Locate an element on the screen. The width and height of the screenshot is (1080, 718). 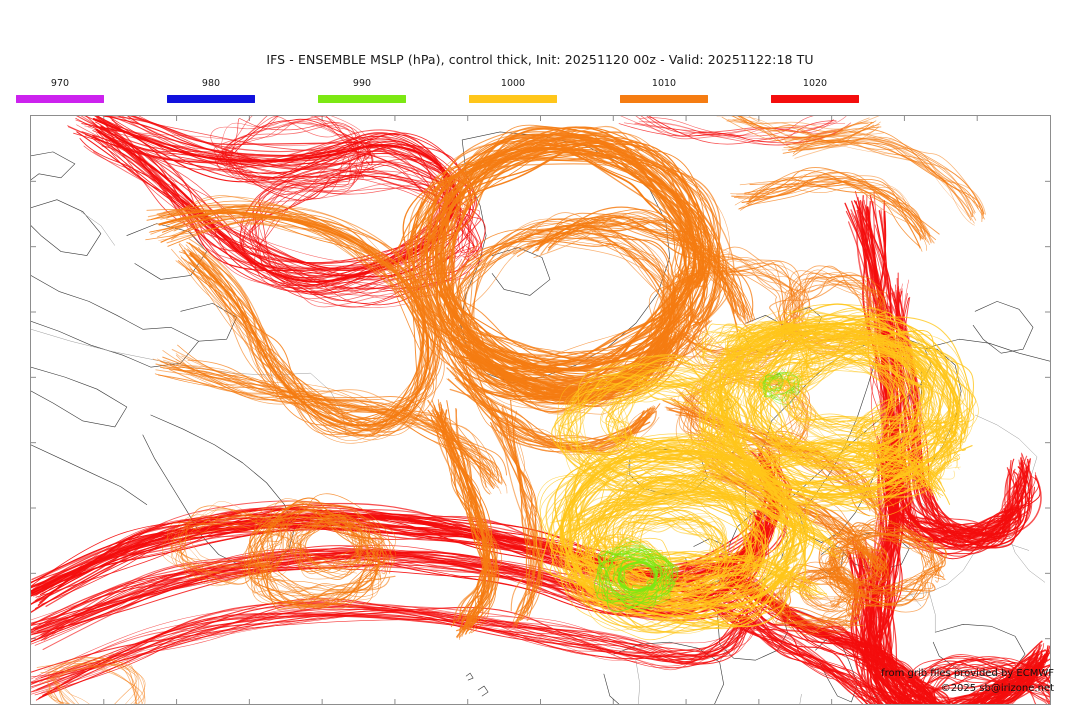
credit-source: from grib files provided by ECMWF is located at coordinates (967, 673).